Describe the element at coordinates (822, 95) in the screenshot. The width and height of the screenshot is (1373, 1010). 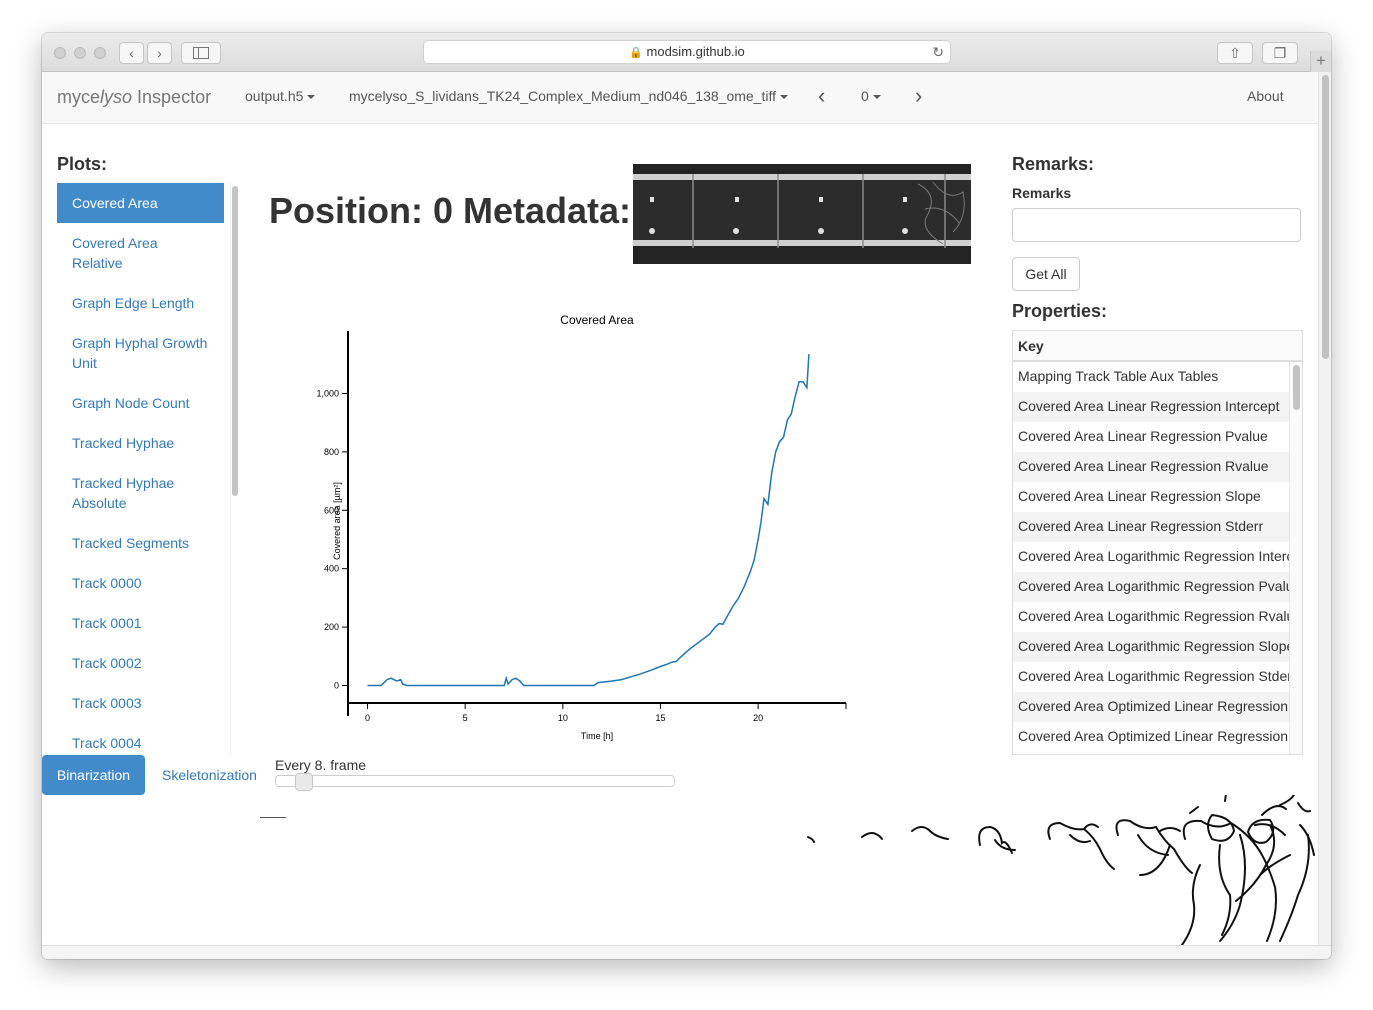
I see `prev-position-button: ‹` at that location.